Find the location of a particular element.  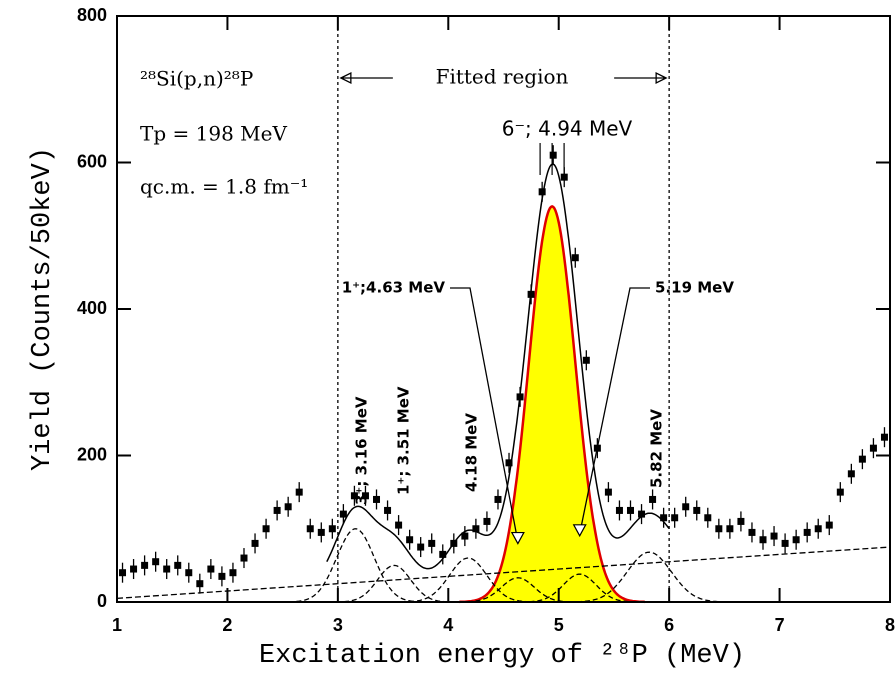

x-tick-label: 2 is located at coordinates (227, 625).